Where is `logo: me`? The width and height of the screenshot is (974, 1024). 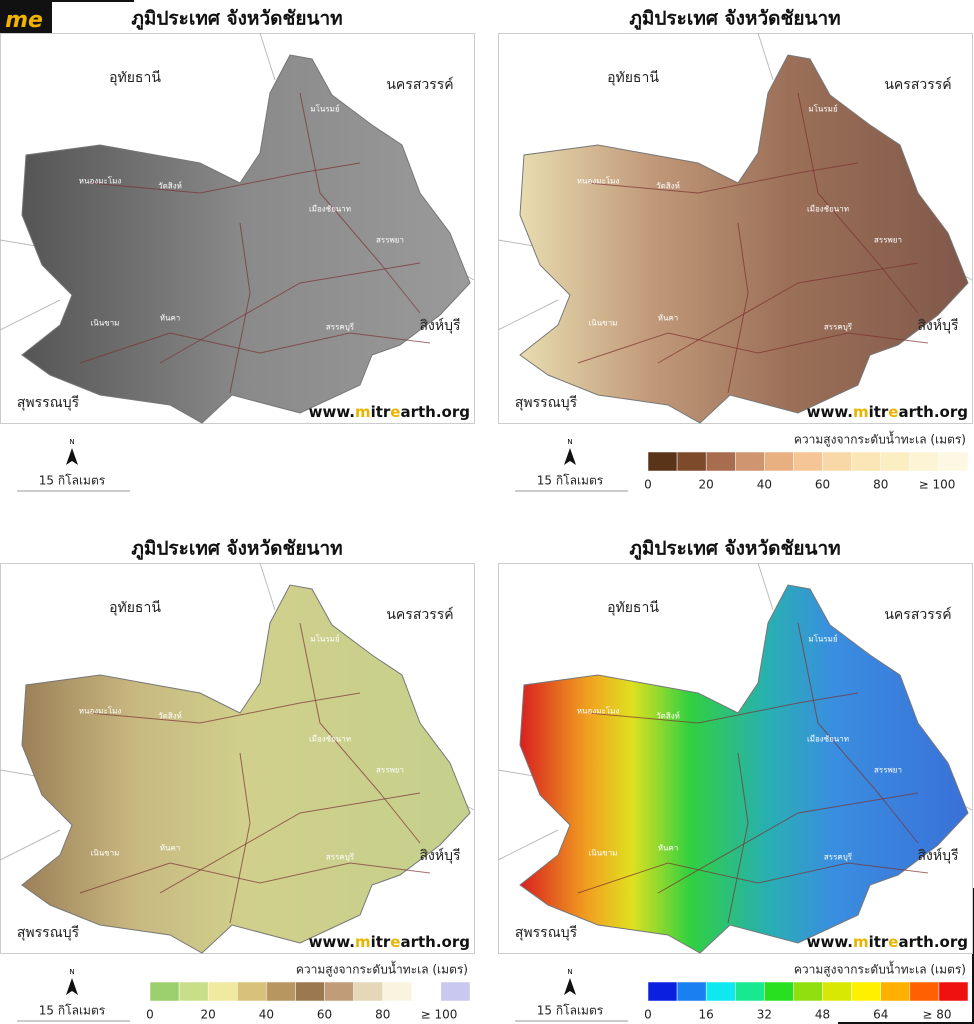
logo: me is located at coordinates (24, 20).